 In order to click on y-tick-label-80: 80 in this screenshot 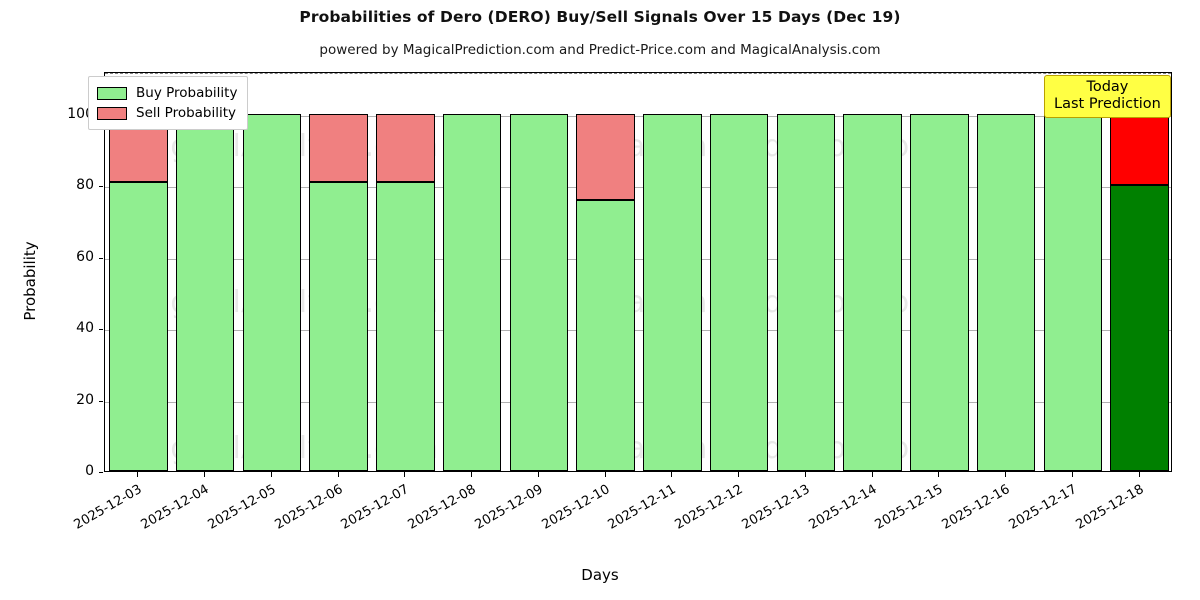, I will do `click(85, 185)`.